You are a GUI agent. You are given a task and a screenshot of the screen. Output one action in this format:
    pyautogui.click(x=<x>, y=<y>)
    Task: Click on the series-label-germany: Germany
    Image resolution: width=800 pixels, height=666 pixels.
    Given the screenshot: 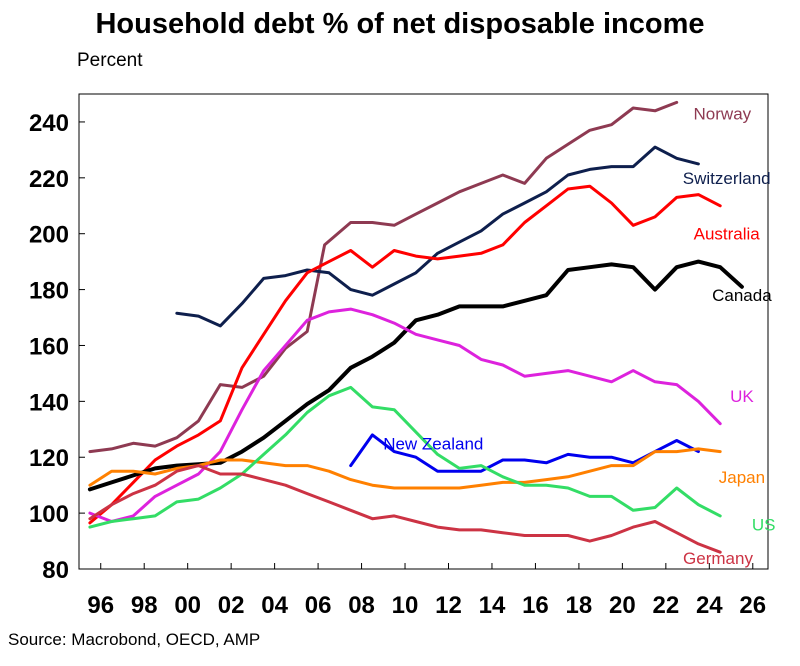 What is the action you would take?
    pyautogui.click(x=718, y=558)
    